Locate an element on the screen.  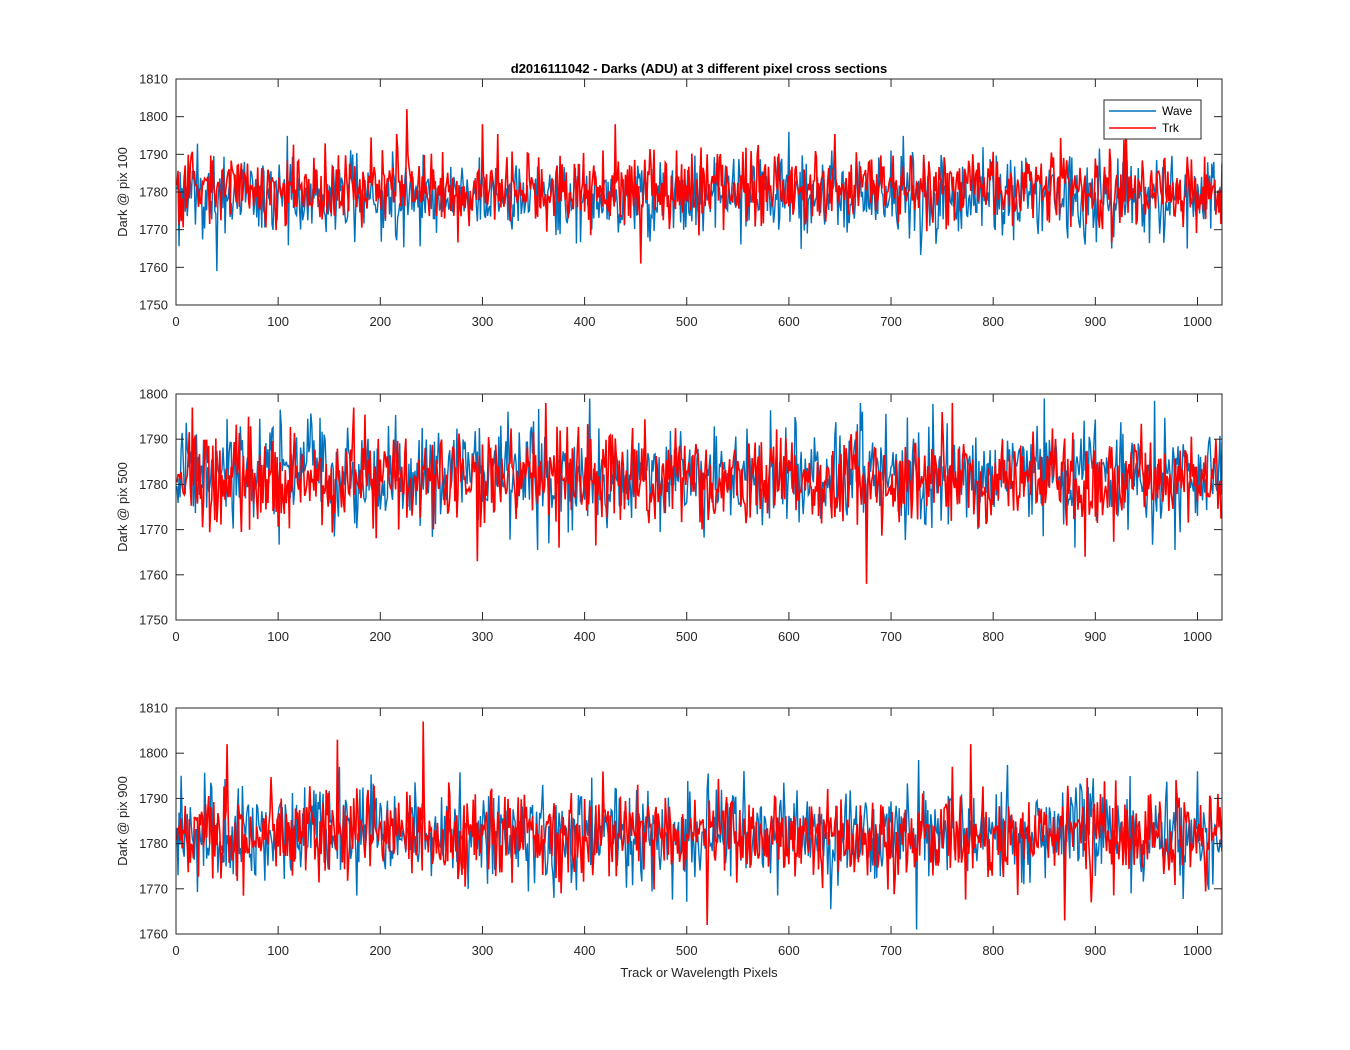
legend-box is located at coordinates (1152, 119).